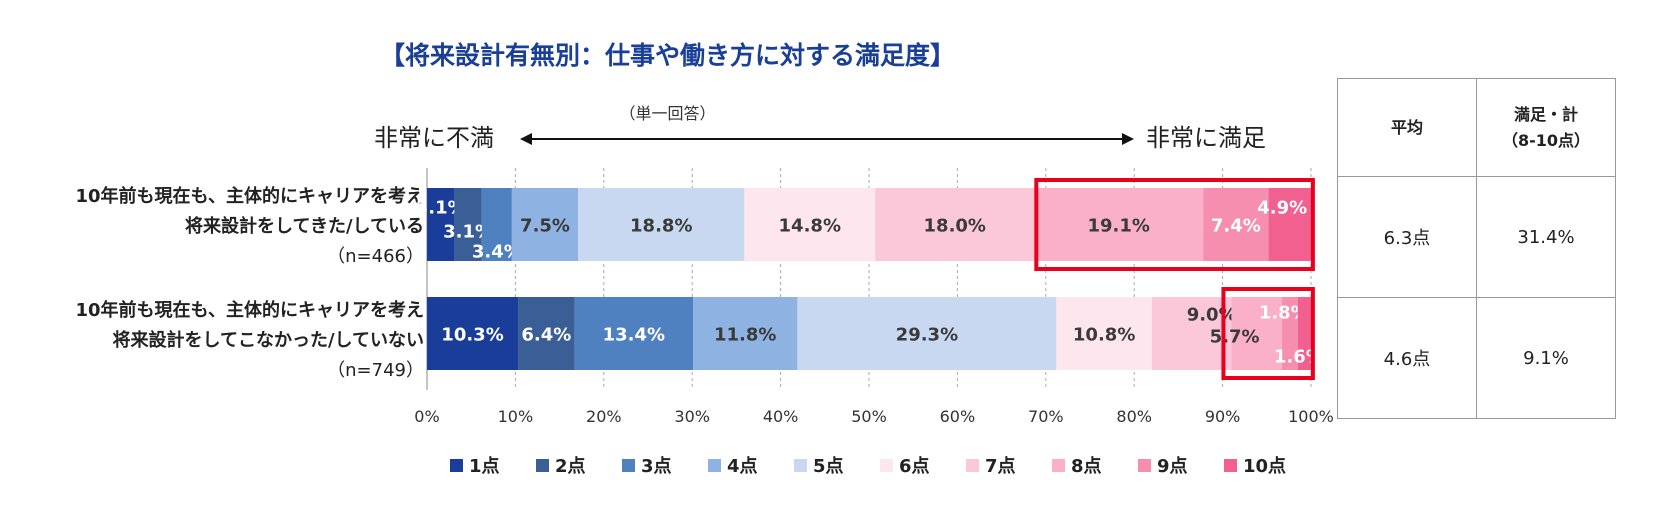 Image resolution: width=1654 pixels, height=507 pixels. I want to click on x-tick-label: 50%, so click(869, 416).